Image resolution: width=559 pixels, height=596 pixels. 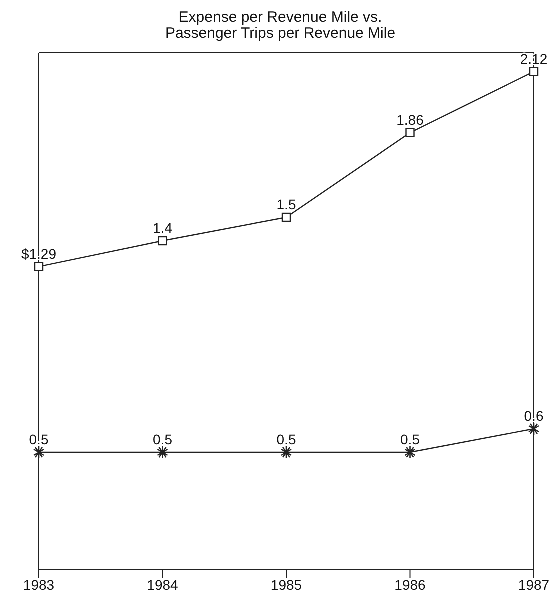 What do you see at coordinates (163, 584) in the screenshot?
I see `x-tick-label: 1984` at bounding box center [163, 584].